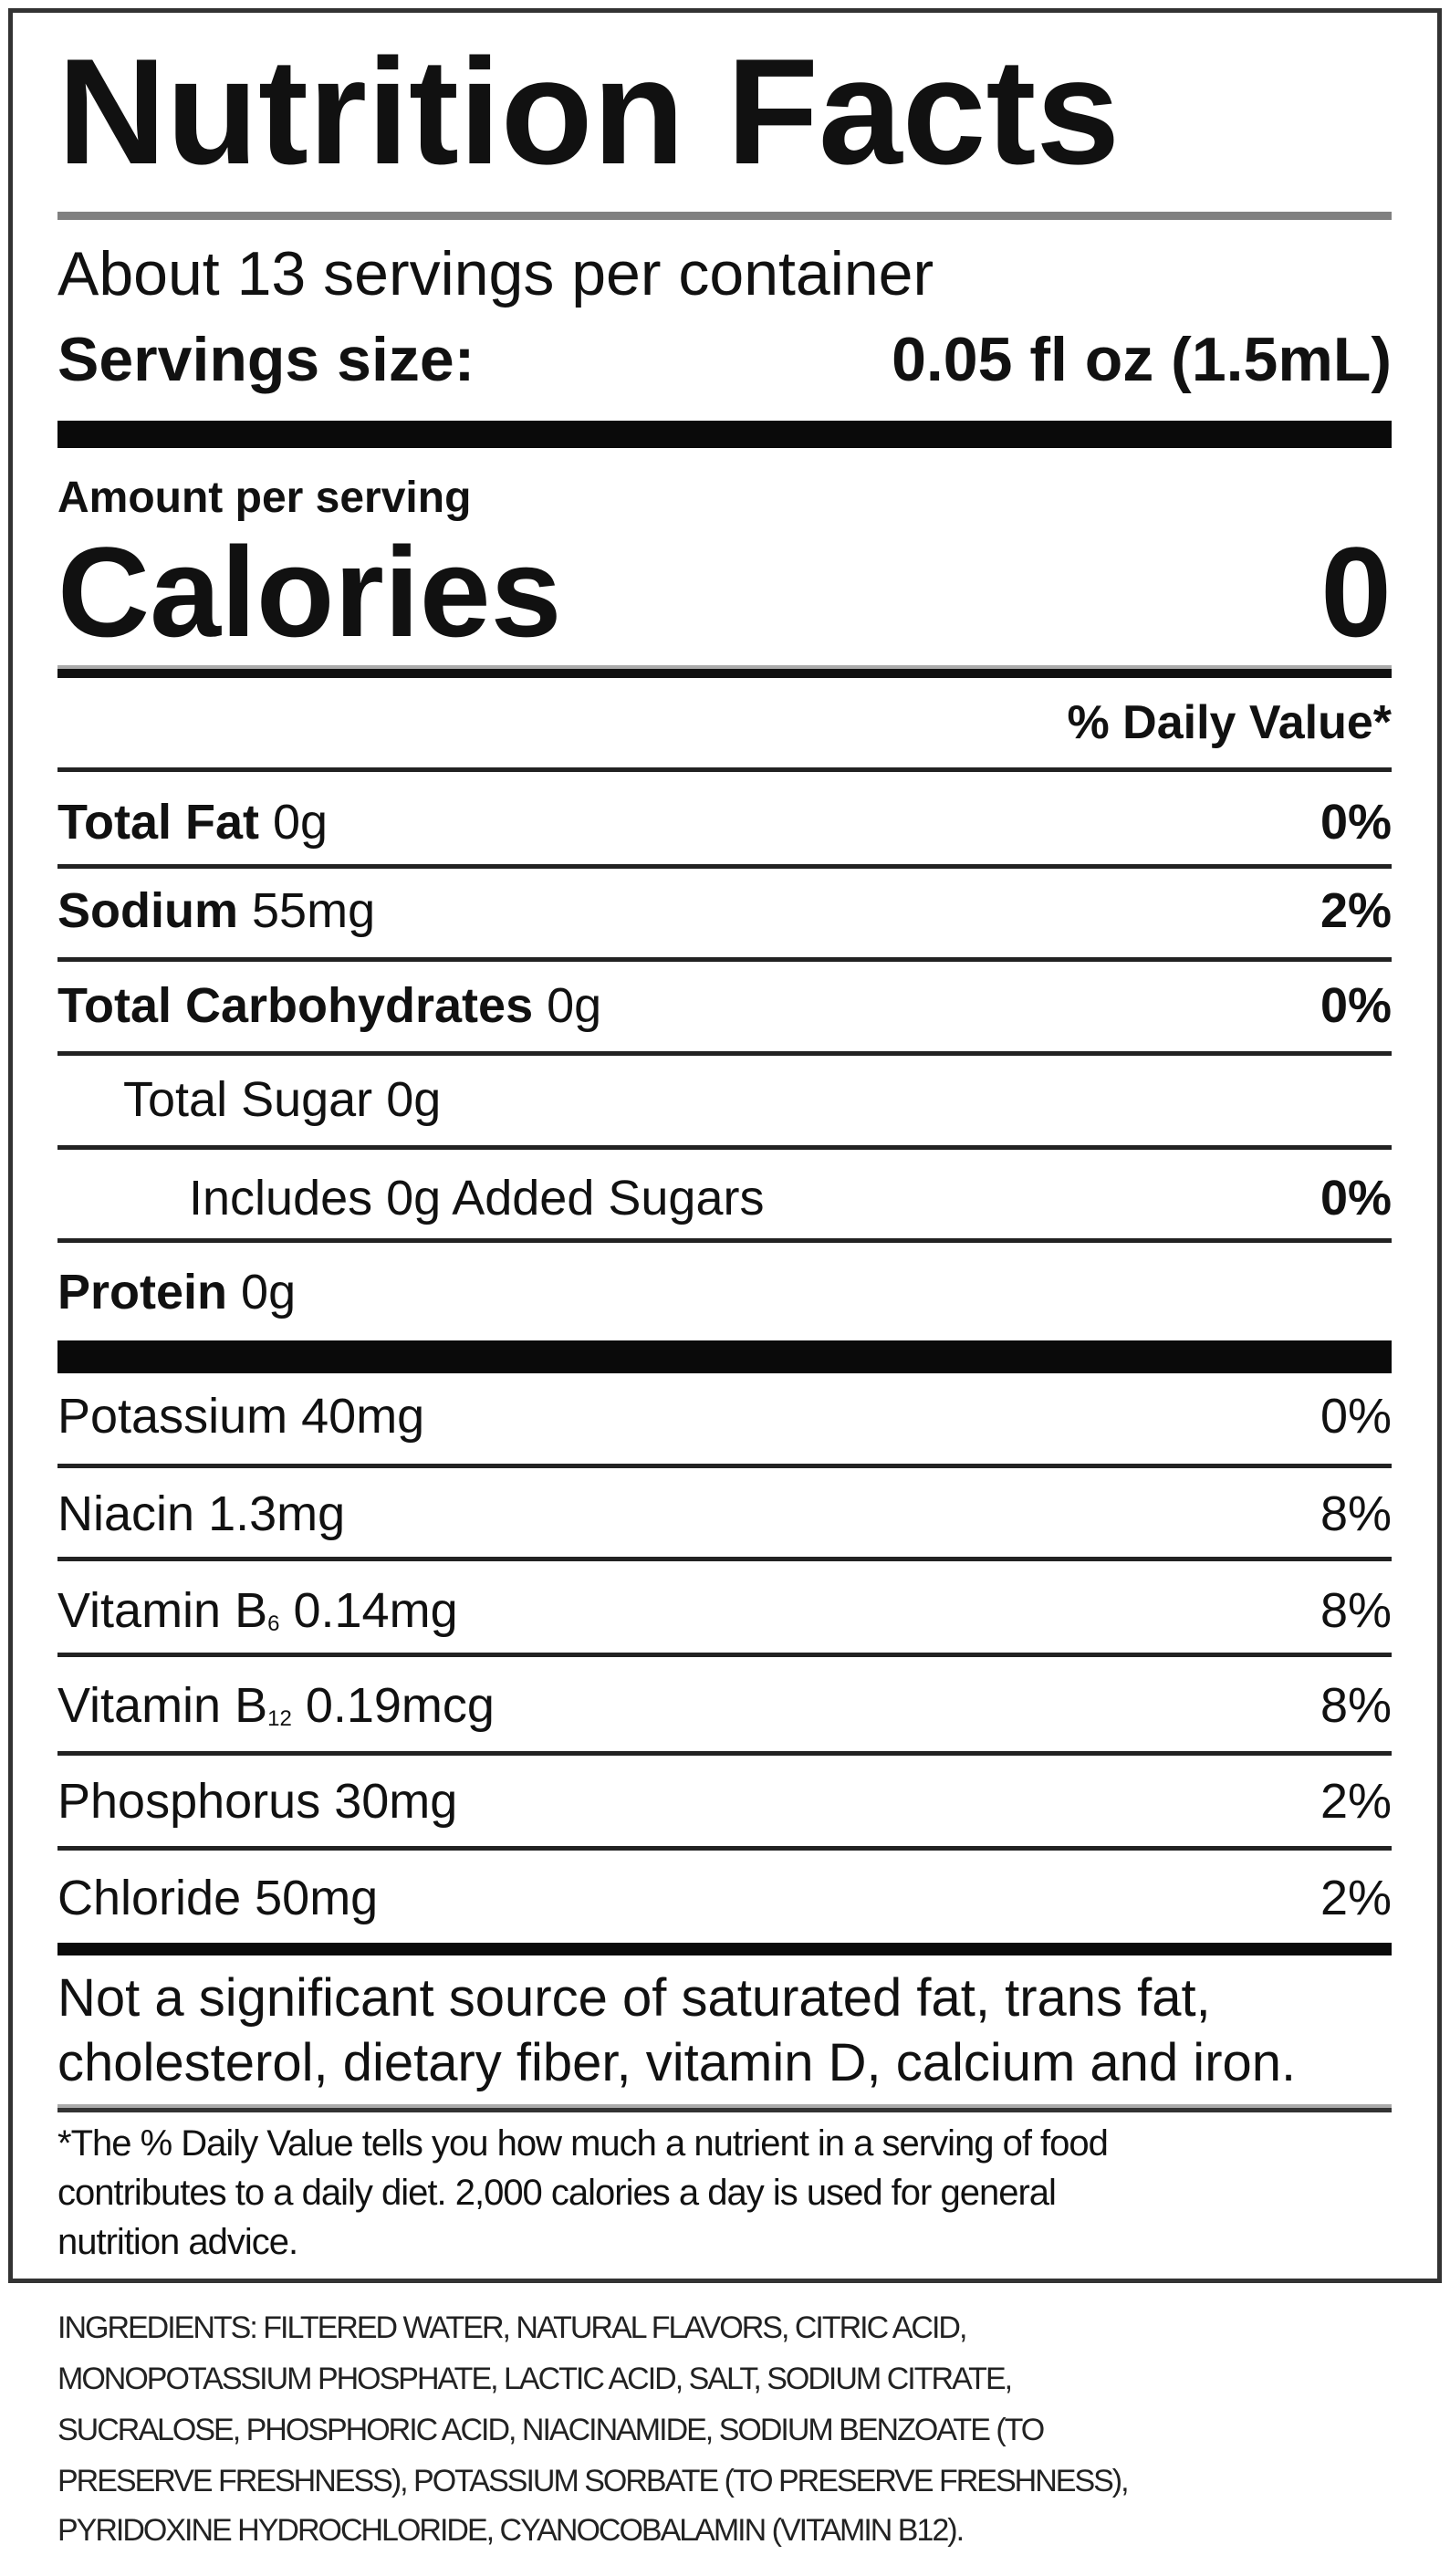 Image resolution: width=1450 pixels, height=2576 pixels. What do you see at coordinates (189, 1801) in the screenshot?
I see `vitamin-name: Phosphorus` at bounding box center [189, 1801].